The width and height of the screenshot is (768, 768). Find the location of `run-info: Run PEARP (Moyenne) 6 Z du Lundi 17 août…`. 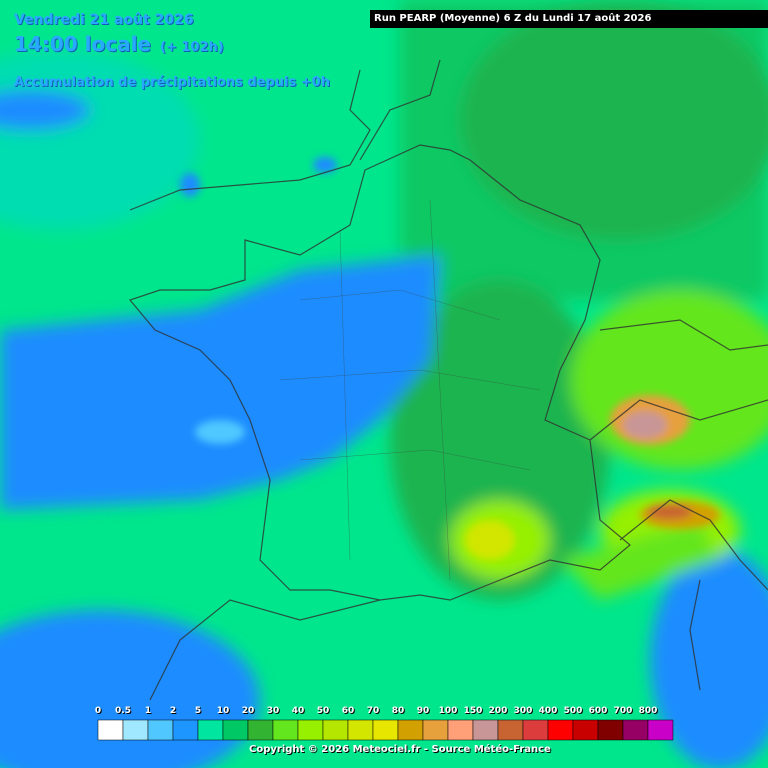

run-info: Run PEARP (Moyenne) 6 Z du Lundi 17 août… is located at coordinates (569, 19).